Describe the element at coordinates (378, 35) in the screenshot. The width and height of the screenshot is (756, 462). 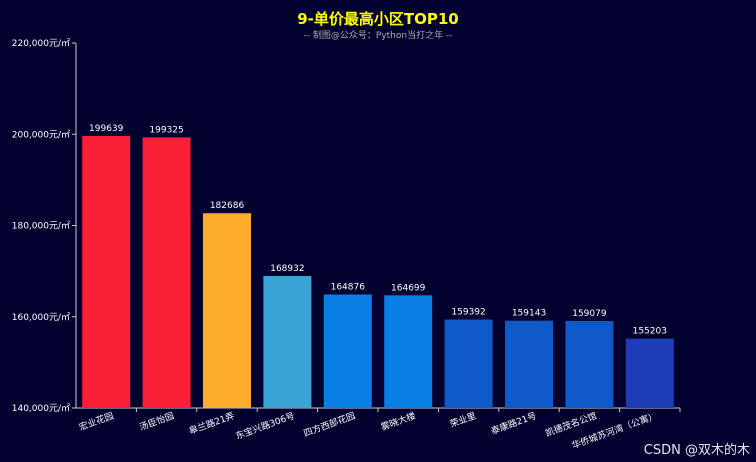
I see `chart-subtitle: -- 制图@公众号：Python当打之年 --` at that location.